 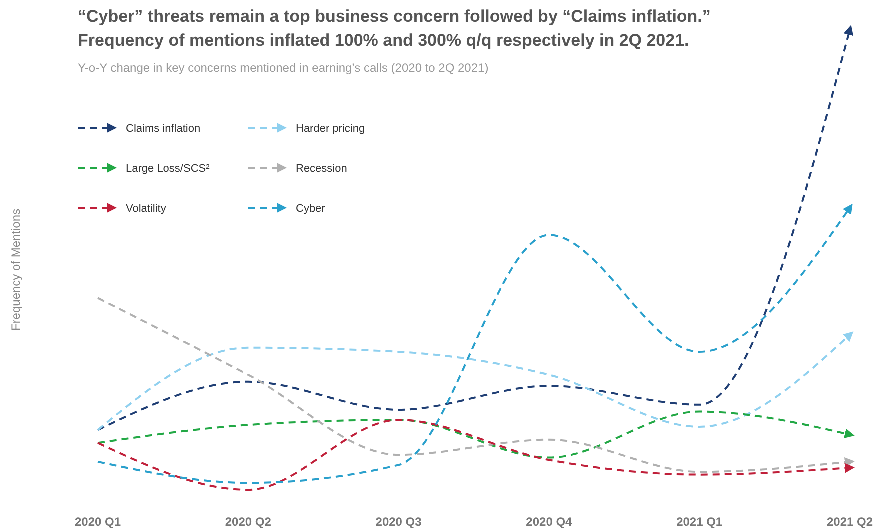 What do you see at coordinates (322, 169) in the screenshot?
I see `legend-label: Recession` at bounding box center [322, 169].